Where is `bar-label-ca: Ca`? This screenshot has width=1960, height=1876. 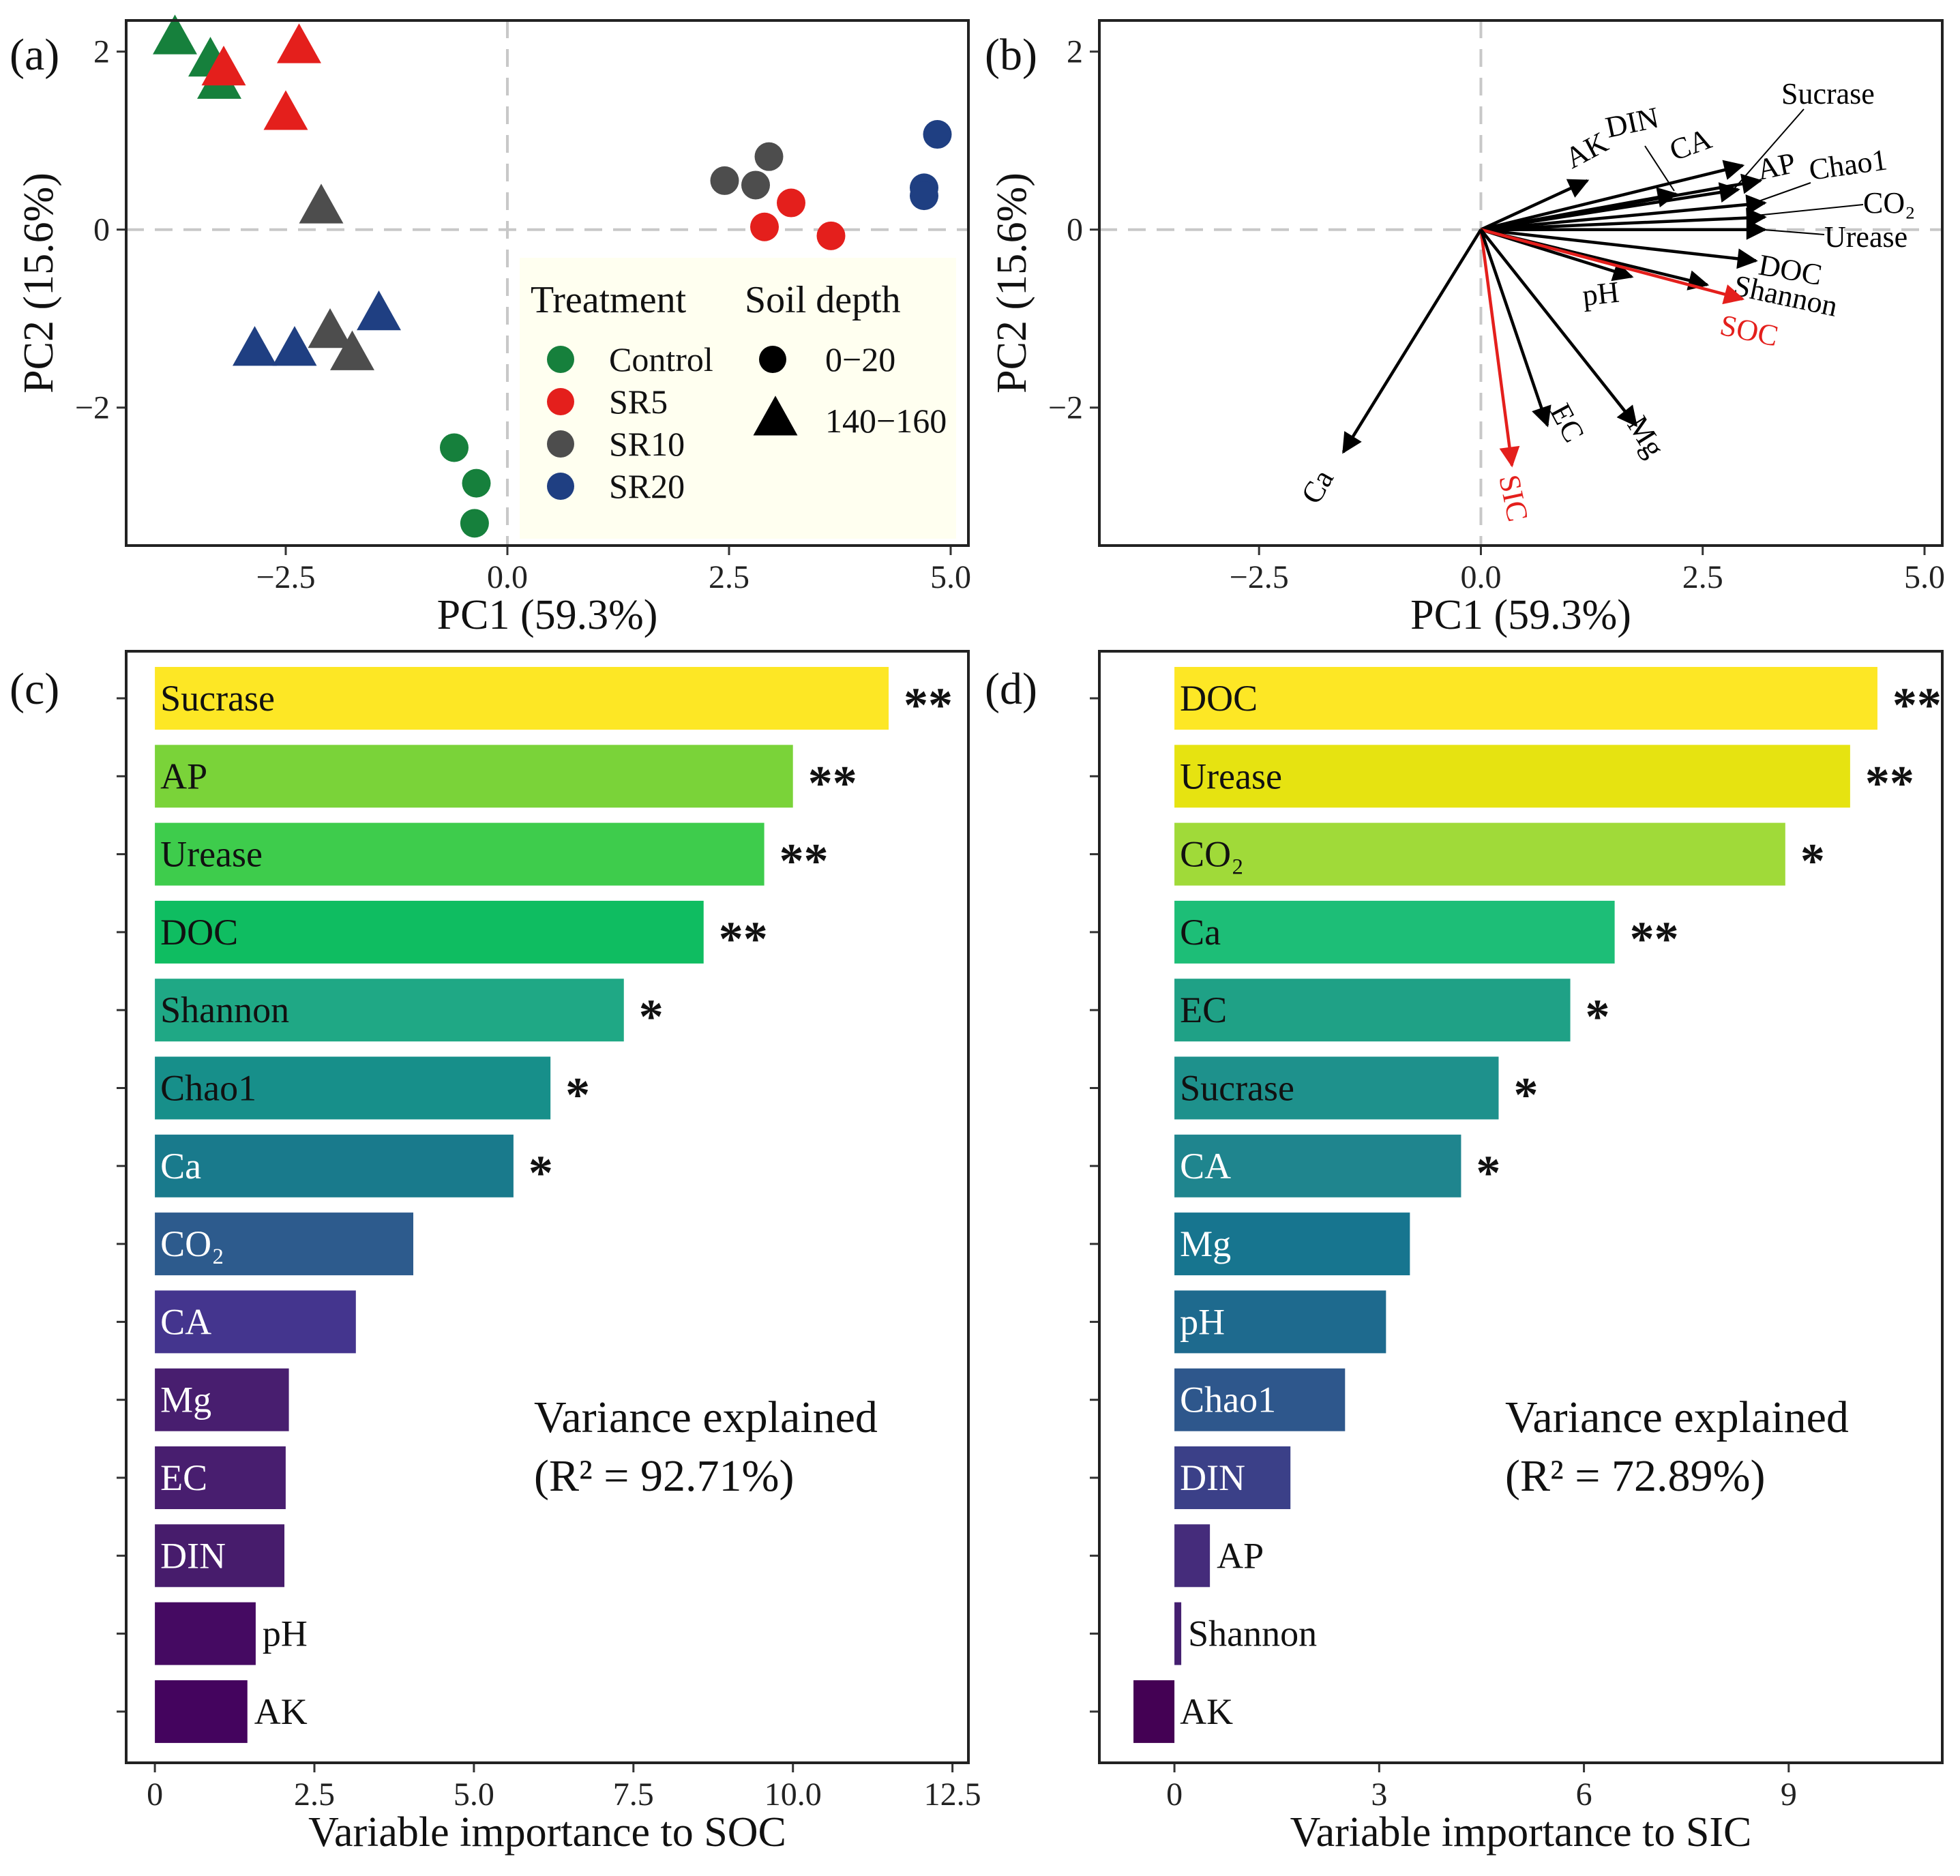 bar-label-ca: Ca is located at coordinates (180, 1166).